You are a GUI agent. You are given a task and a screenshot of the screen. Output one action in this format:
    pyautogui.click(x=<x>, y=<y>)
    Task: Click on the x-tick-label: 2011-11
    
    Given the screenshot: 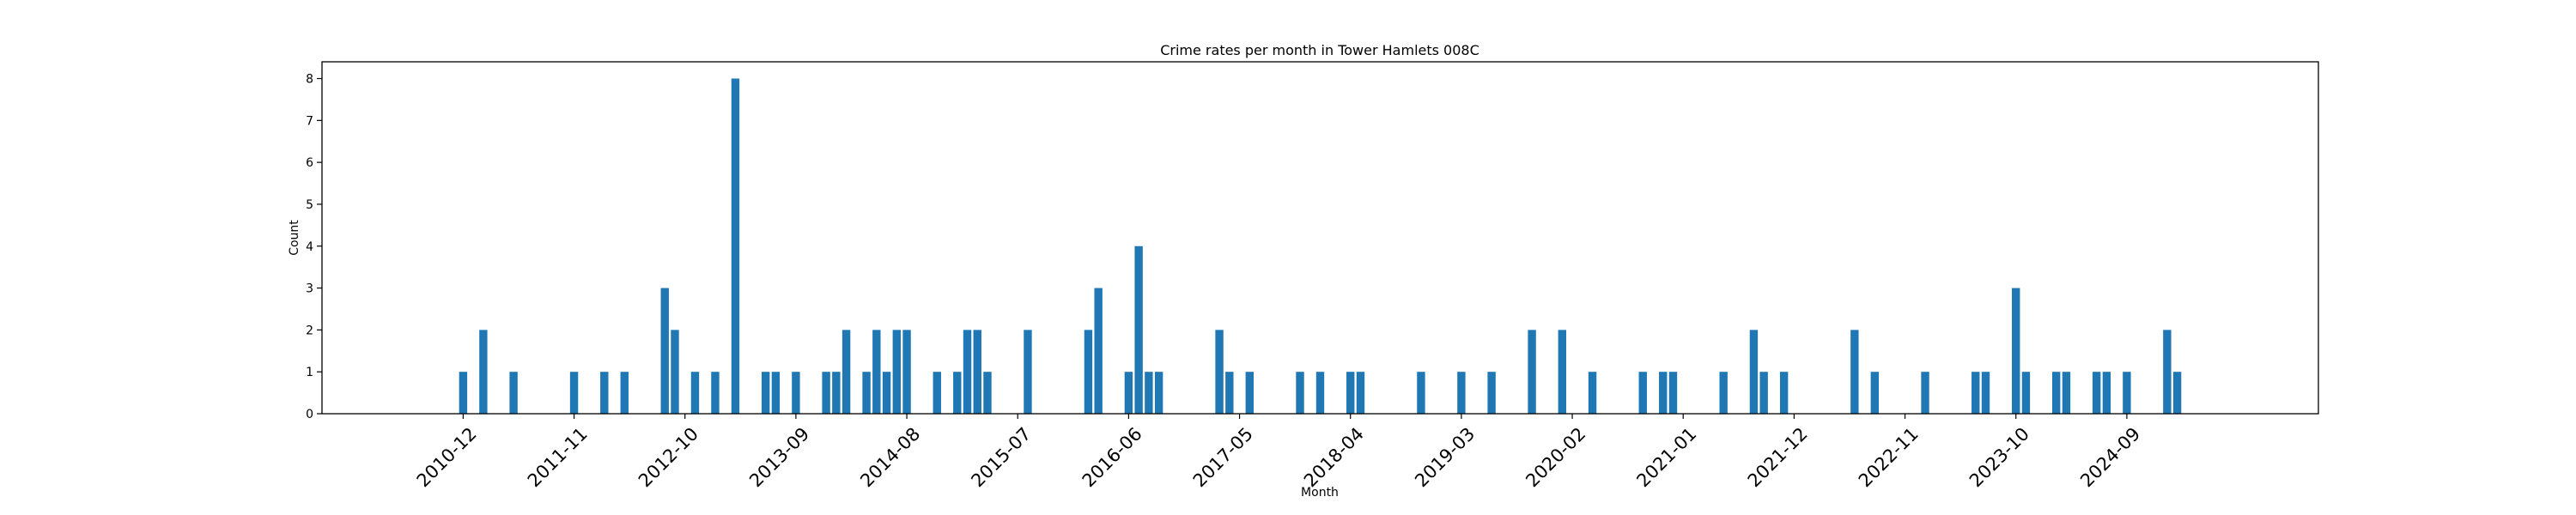 What is the action you would take?
    pyautogui.click(x=558, y=457)
    